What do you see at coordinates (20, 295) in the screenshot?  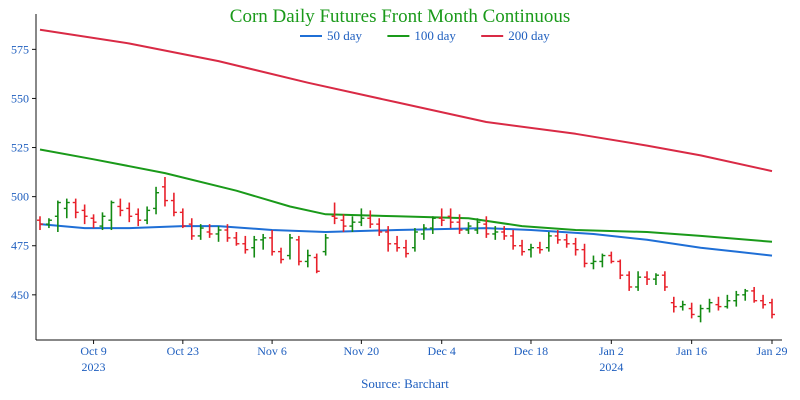 I see `y-tick-label: 450` at bounding box center [20, 295].